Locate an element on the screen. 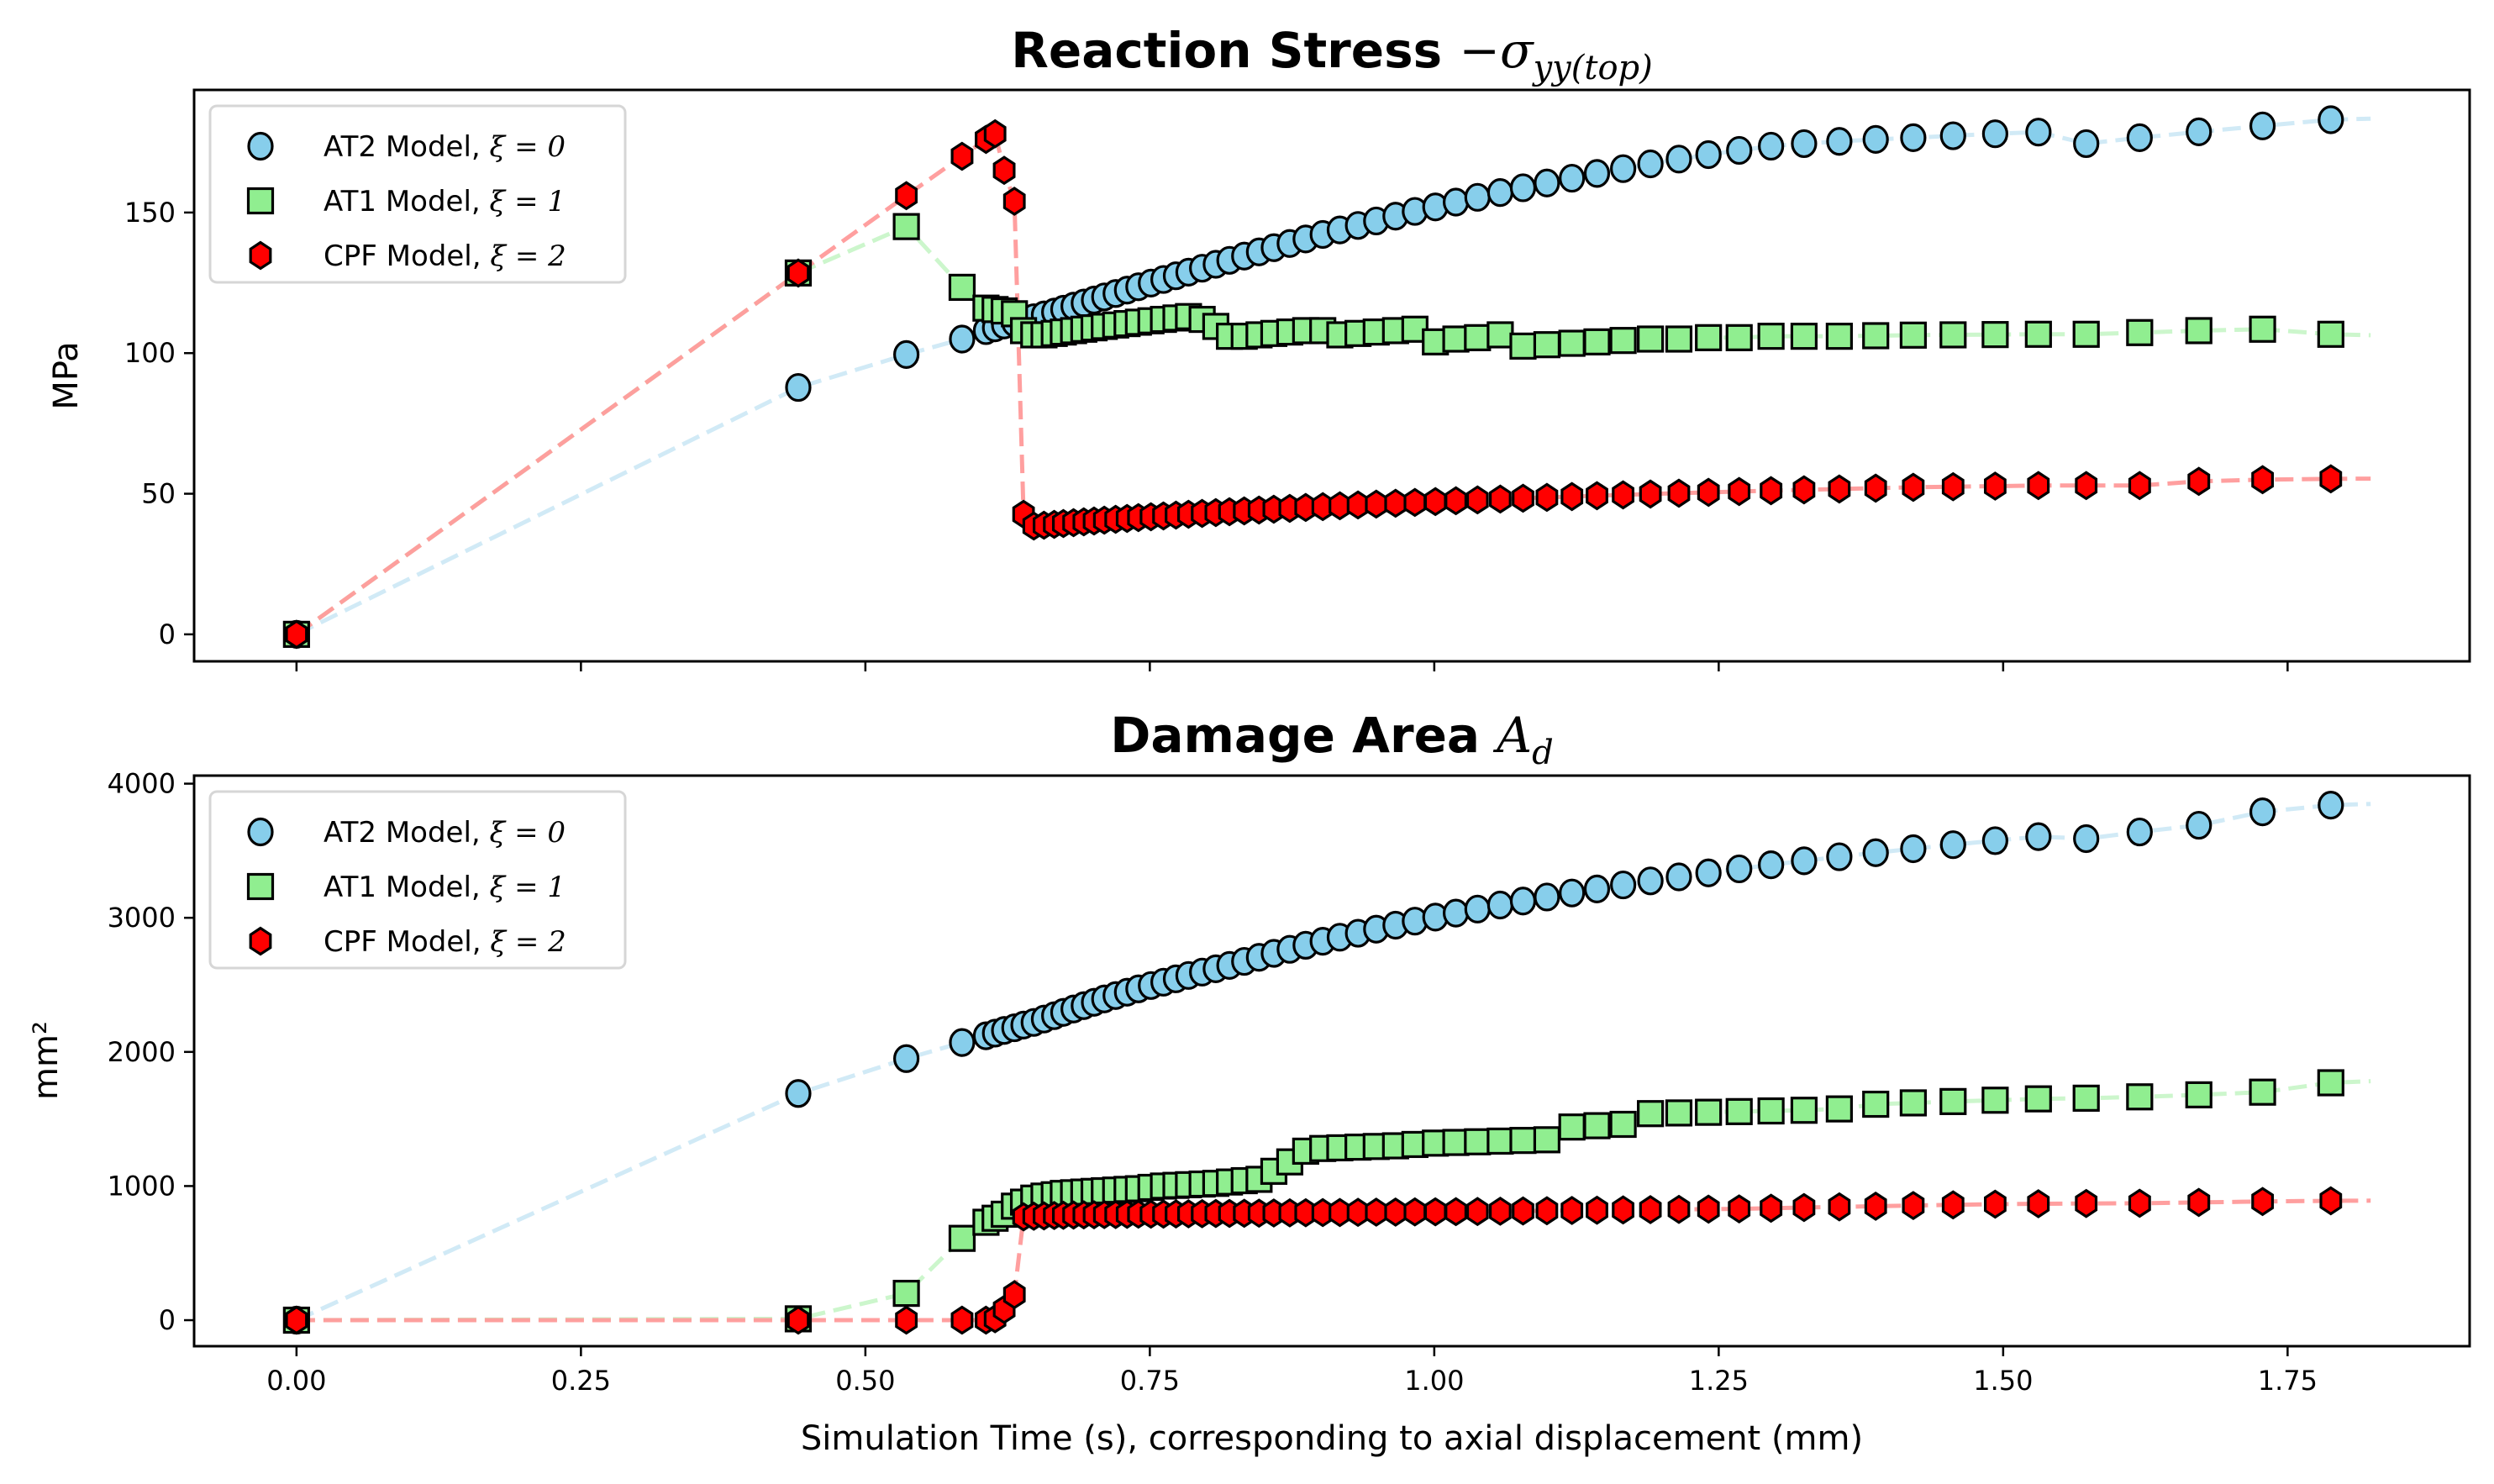 This screenshot has width=2494, height=1484. cpf-legend-marker-icon is located at coordinates (260, 255).